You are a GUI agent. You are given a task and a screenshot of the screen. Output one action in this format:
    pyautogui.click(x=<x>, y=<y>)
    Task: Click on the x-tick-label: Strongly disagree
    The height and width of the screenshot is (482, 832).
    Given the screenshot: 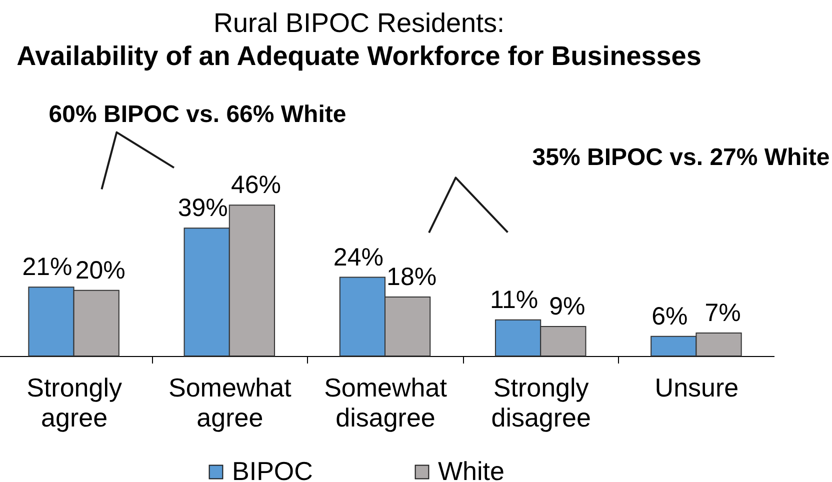 What is the action you would take?
    pyautogui.click(x=541, y=402)
    